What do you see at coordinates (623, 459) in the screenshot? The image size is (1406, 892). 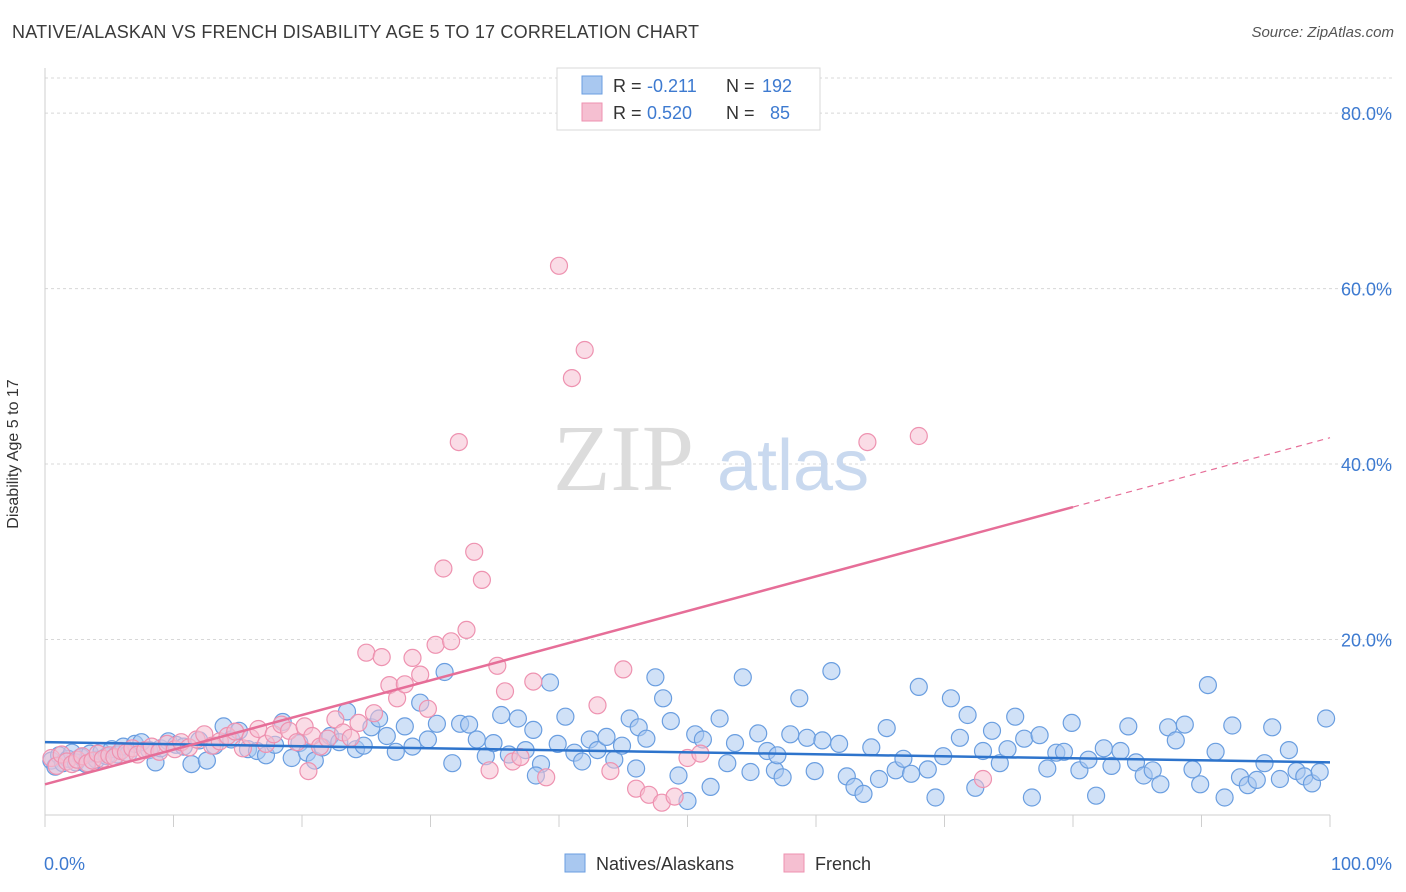 I see `watermark-zip: ZIP` at bounding box center [623, 459].